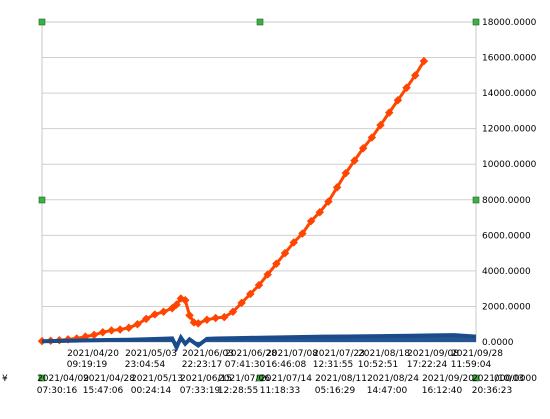  Describe the element at coordinates (448, 379) in the screenshot. I see `x-tick-label: 2021/09/20` at that location.